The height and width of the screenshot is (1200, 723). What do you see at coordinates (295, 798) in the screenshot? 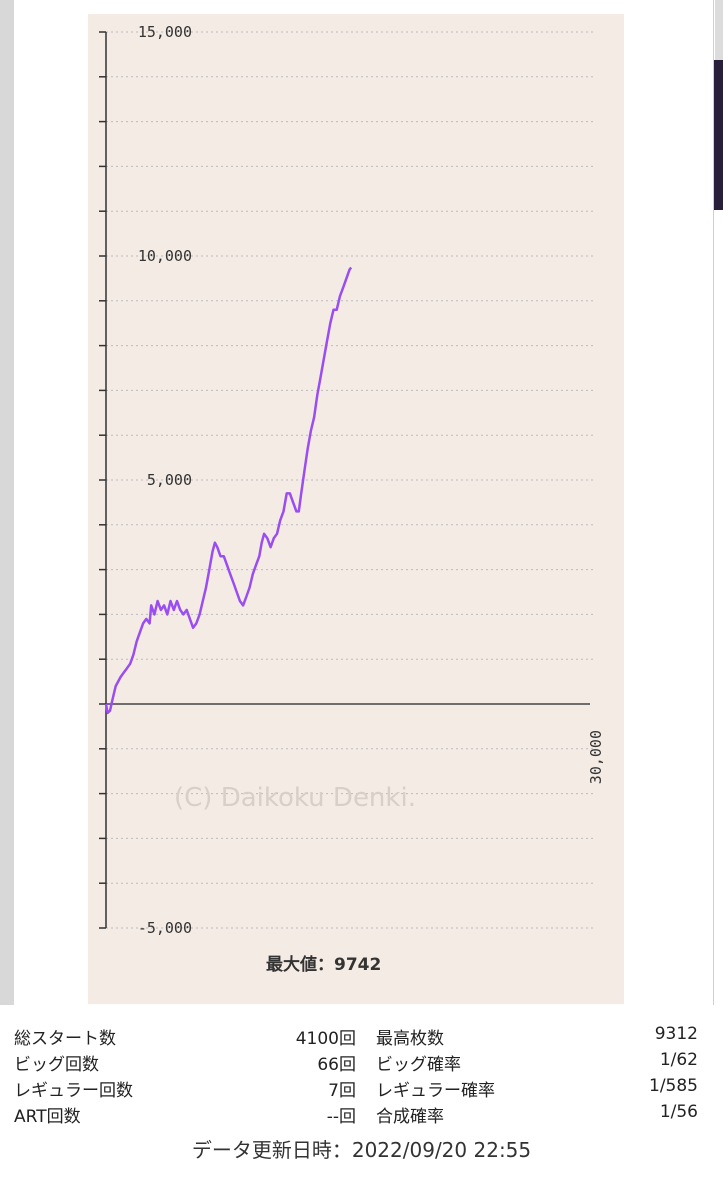
I see `watermark: (C) Daikoku Denki.` at bounding box center [295, 798].